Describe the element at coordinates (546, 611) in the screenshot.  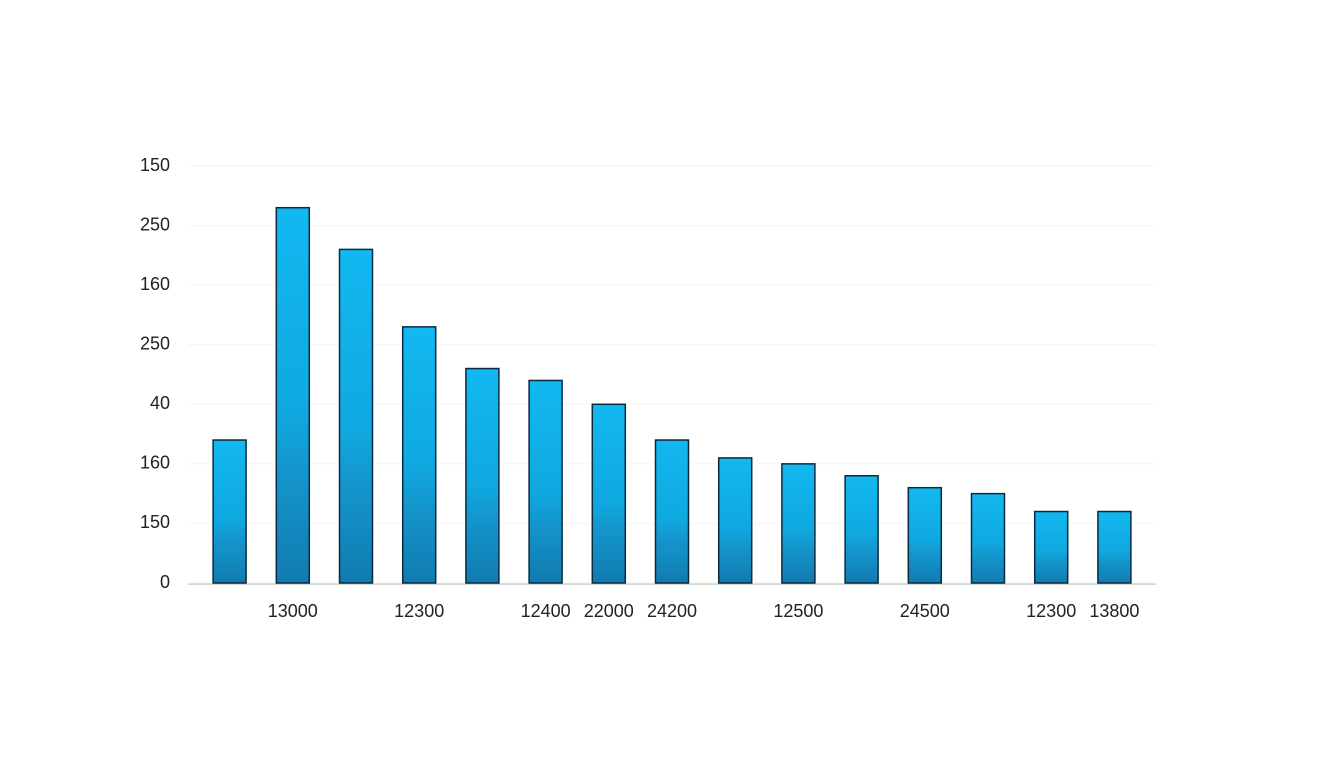
I see `x-tick-label: 12400` at that location.